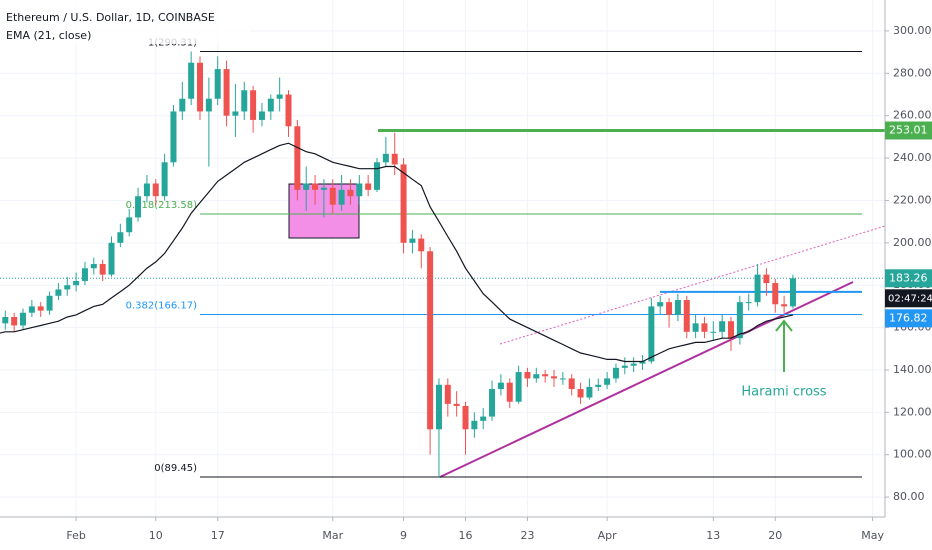  Describe the element at coordinates (783, 392) in the screenshot. I see `annotation: Harami cross` at that location.